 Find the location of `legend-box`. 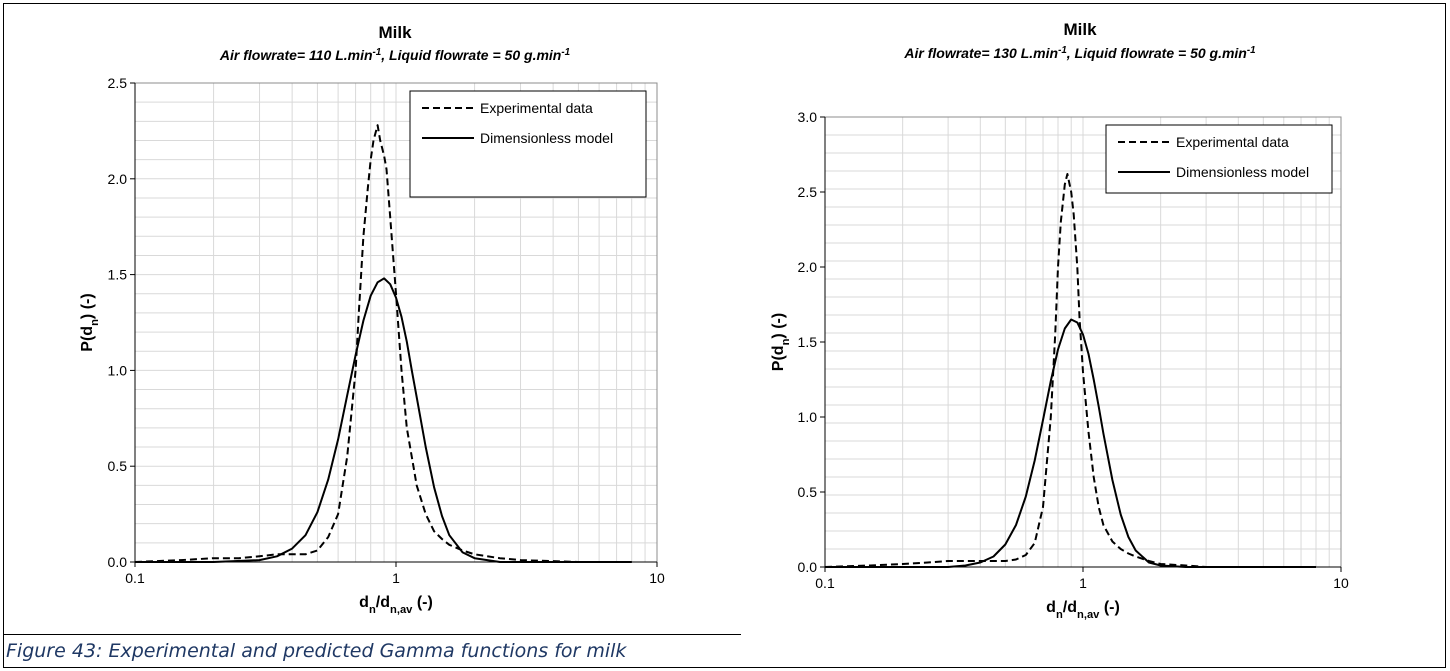

legend-box is located at coordinates (1219, 159).